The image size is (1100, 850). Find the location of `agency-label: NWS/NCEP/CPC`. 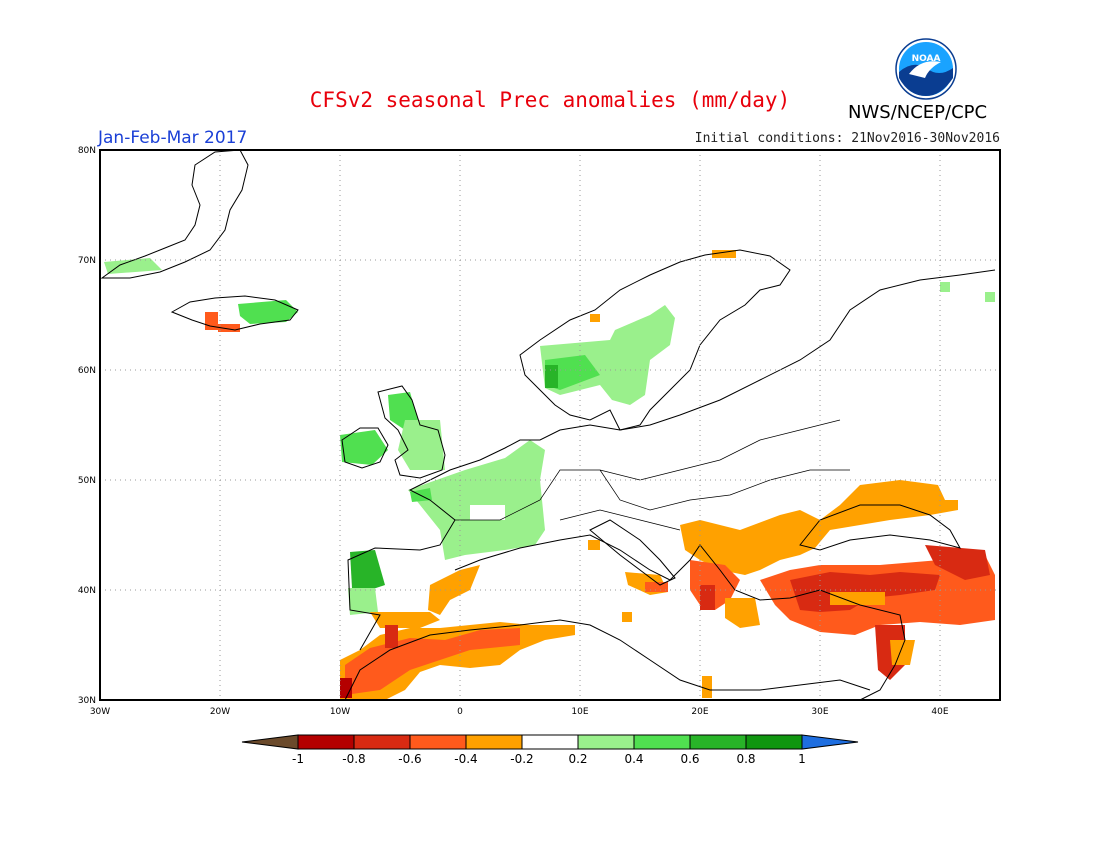

agency-label: NWS/NCEP/CPC is located at coordinates (918, 112).